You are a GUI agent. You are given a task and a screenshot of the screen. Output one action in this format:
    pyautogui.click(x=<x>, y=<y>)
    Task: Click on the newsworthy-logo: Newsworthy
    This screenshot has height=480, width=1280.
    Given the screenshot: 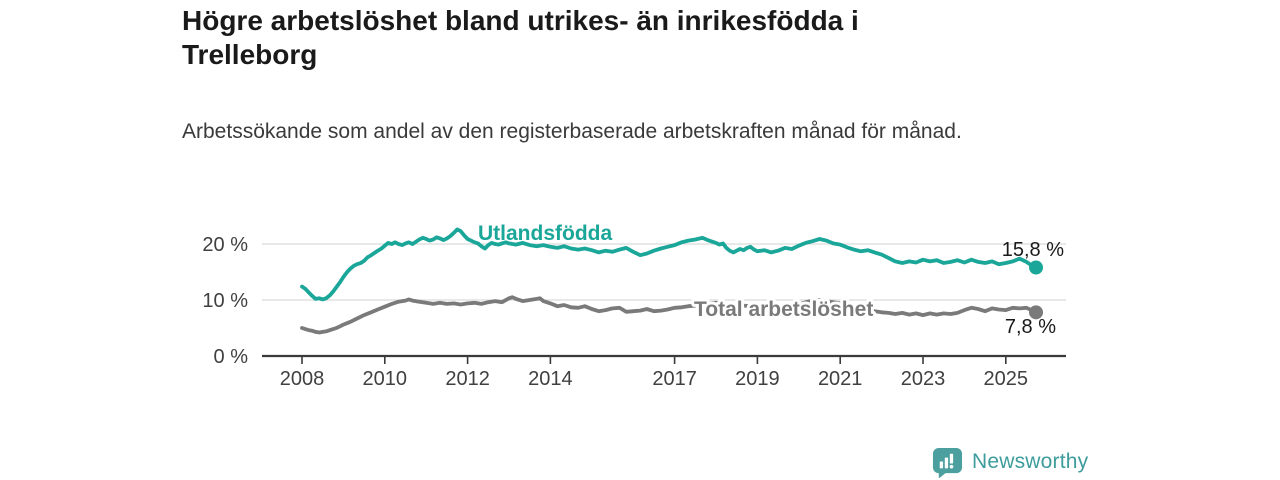 What is the action you would take?
    pyautogui.click(x=1010, y=462)
    